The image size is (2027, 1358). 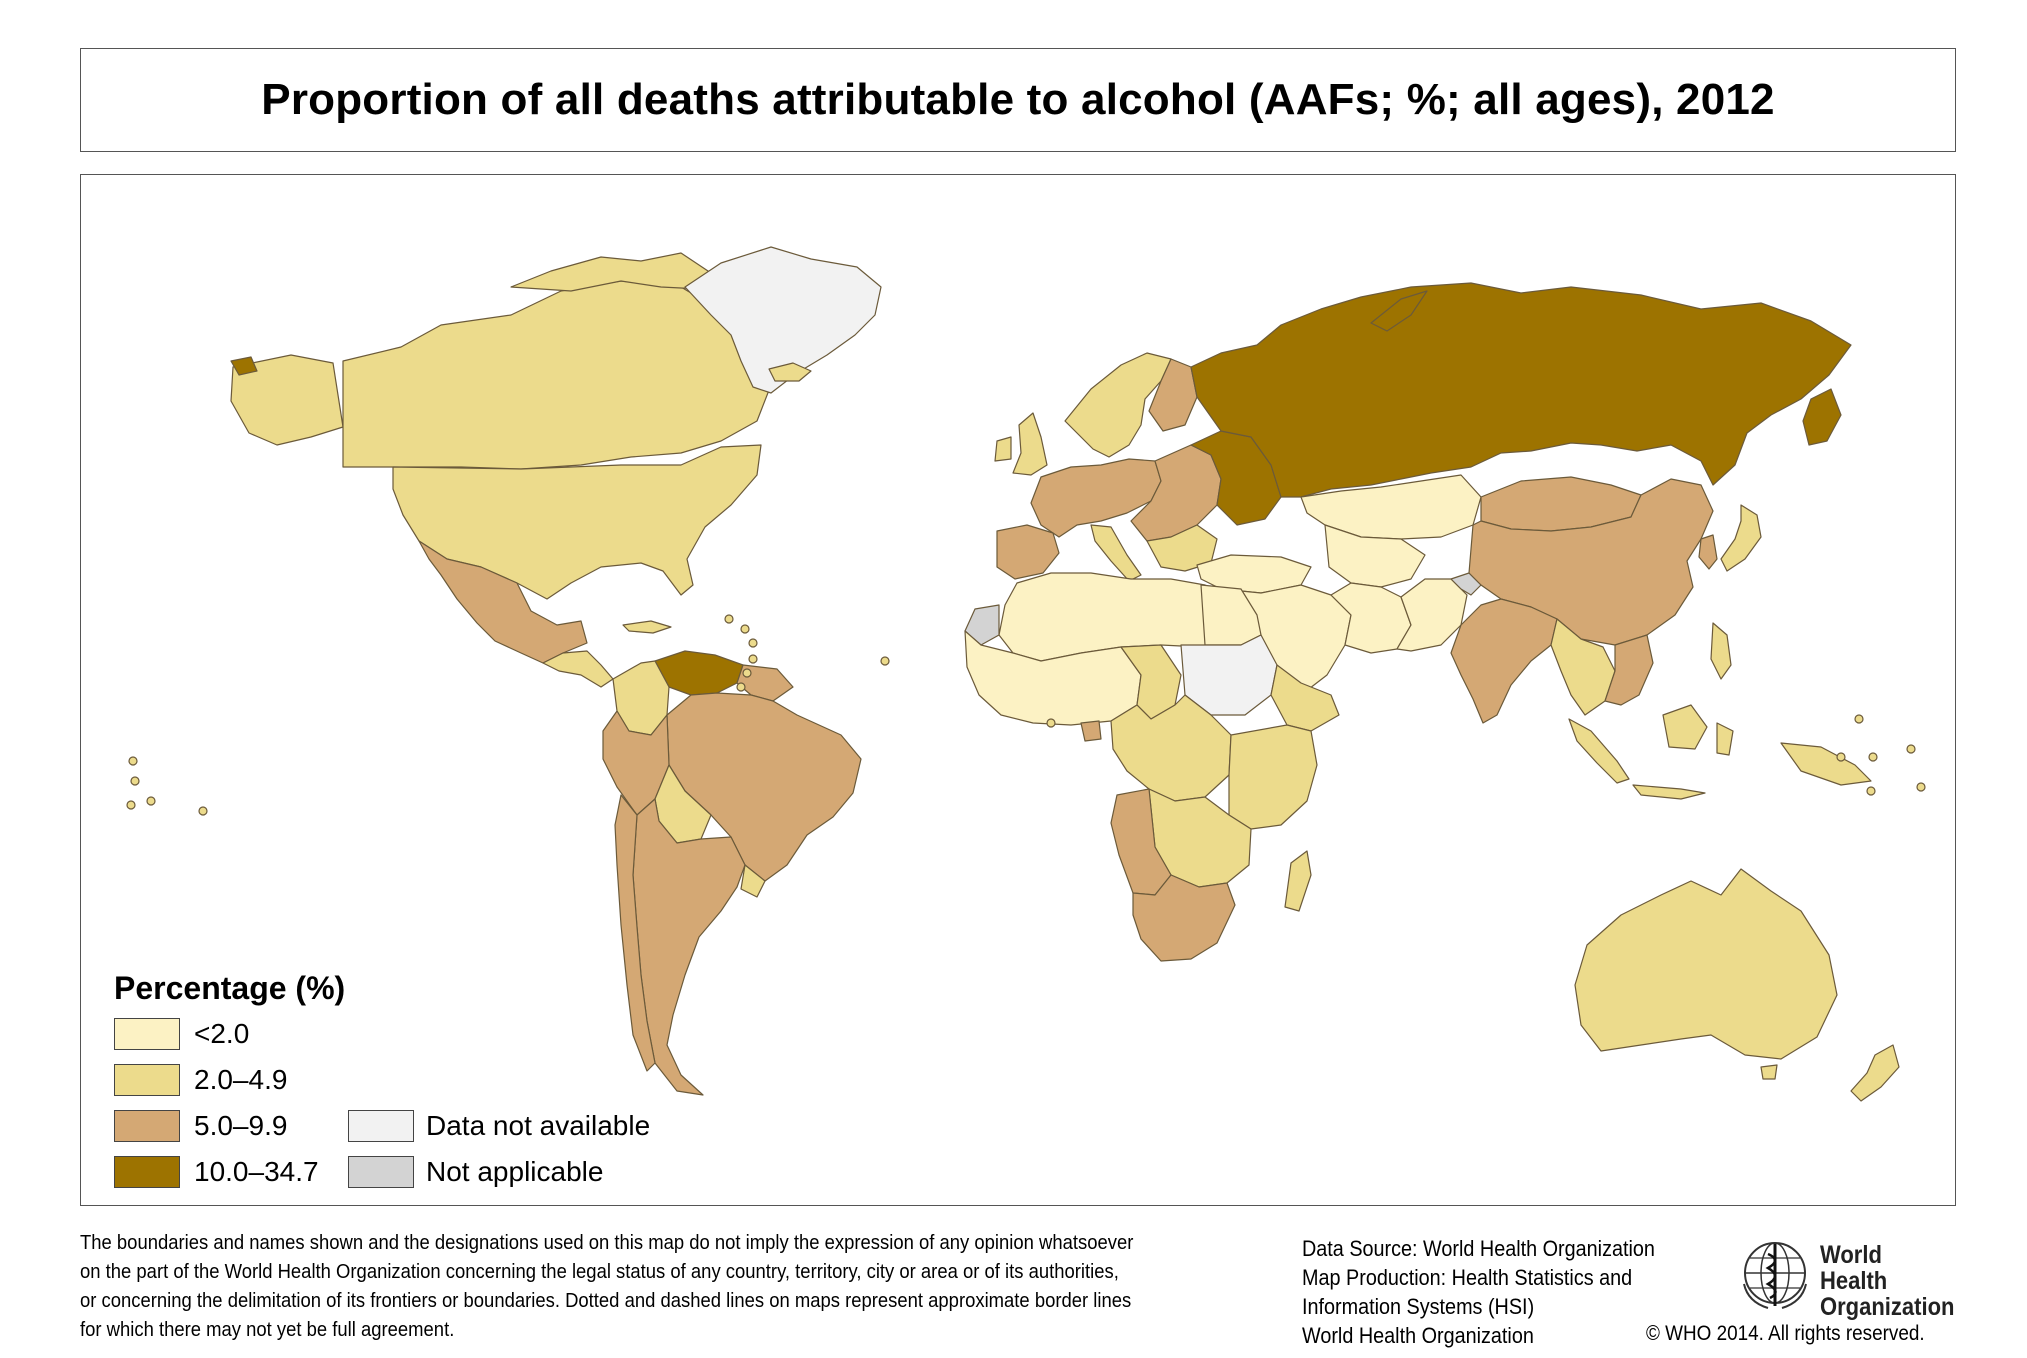 What do you see at coordinates (1521, 390) in the screenshot?
I see `region-russia` at bounding box center [1521, 390].